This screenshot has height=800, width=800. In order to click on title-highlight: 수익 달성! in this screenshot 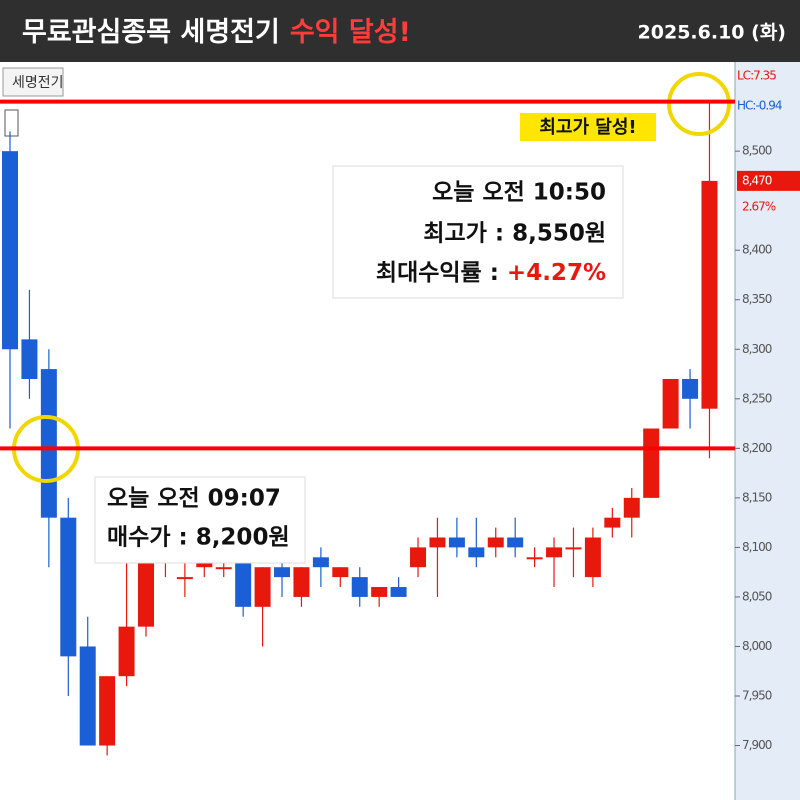, I will do `click(350, 32)`.